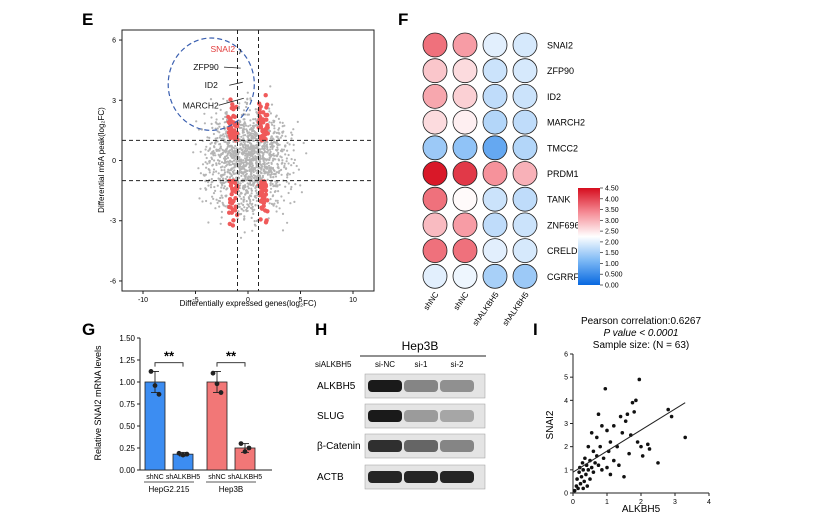  I want to click on x-tick-label: 4, so click(709, 502).